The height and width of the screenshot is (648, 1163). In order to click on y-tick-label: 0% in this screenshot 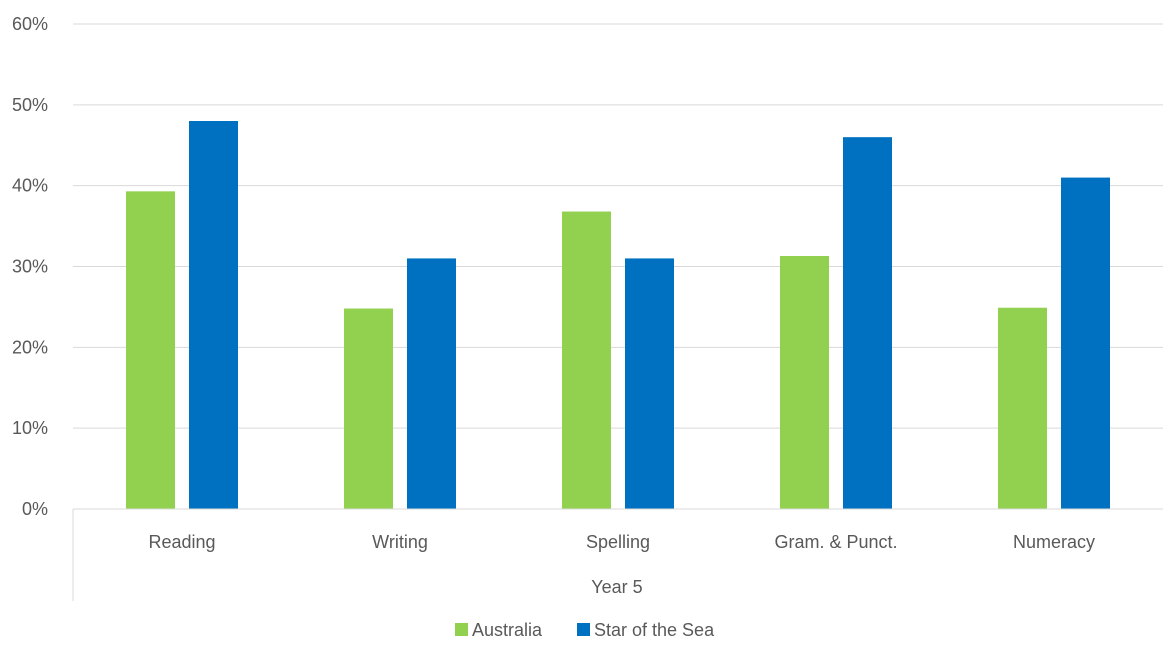, I will do `click(35, 509)`.